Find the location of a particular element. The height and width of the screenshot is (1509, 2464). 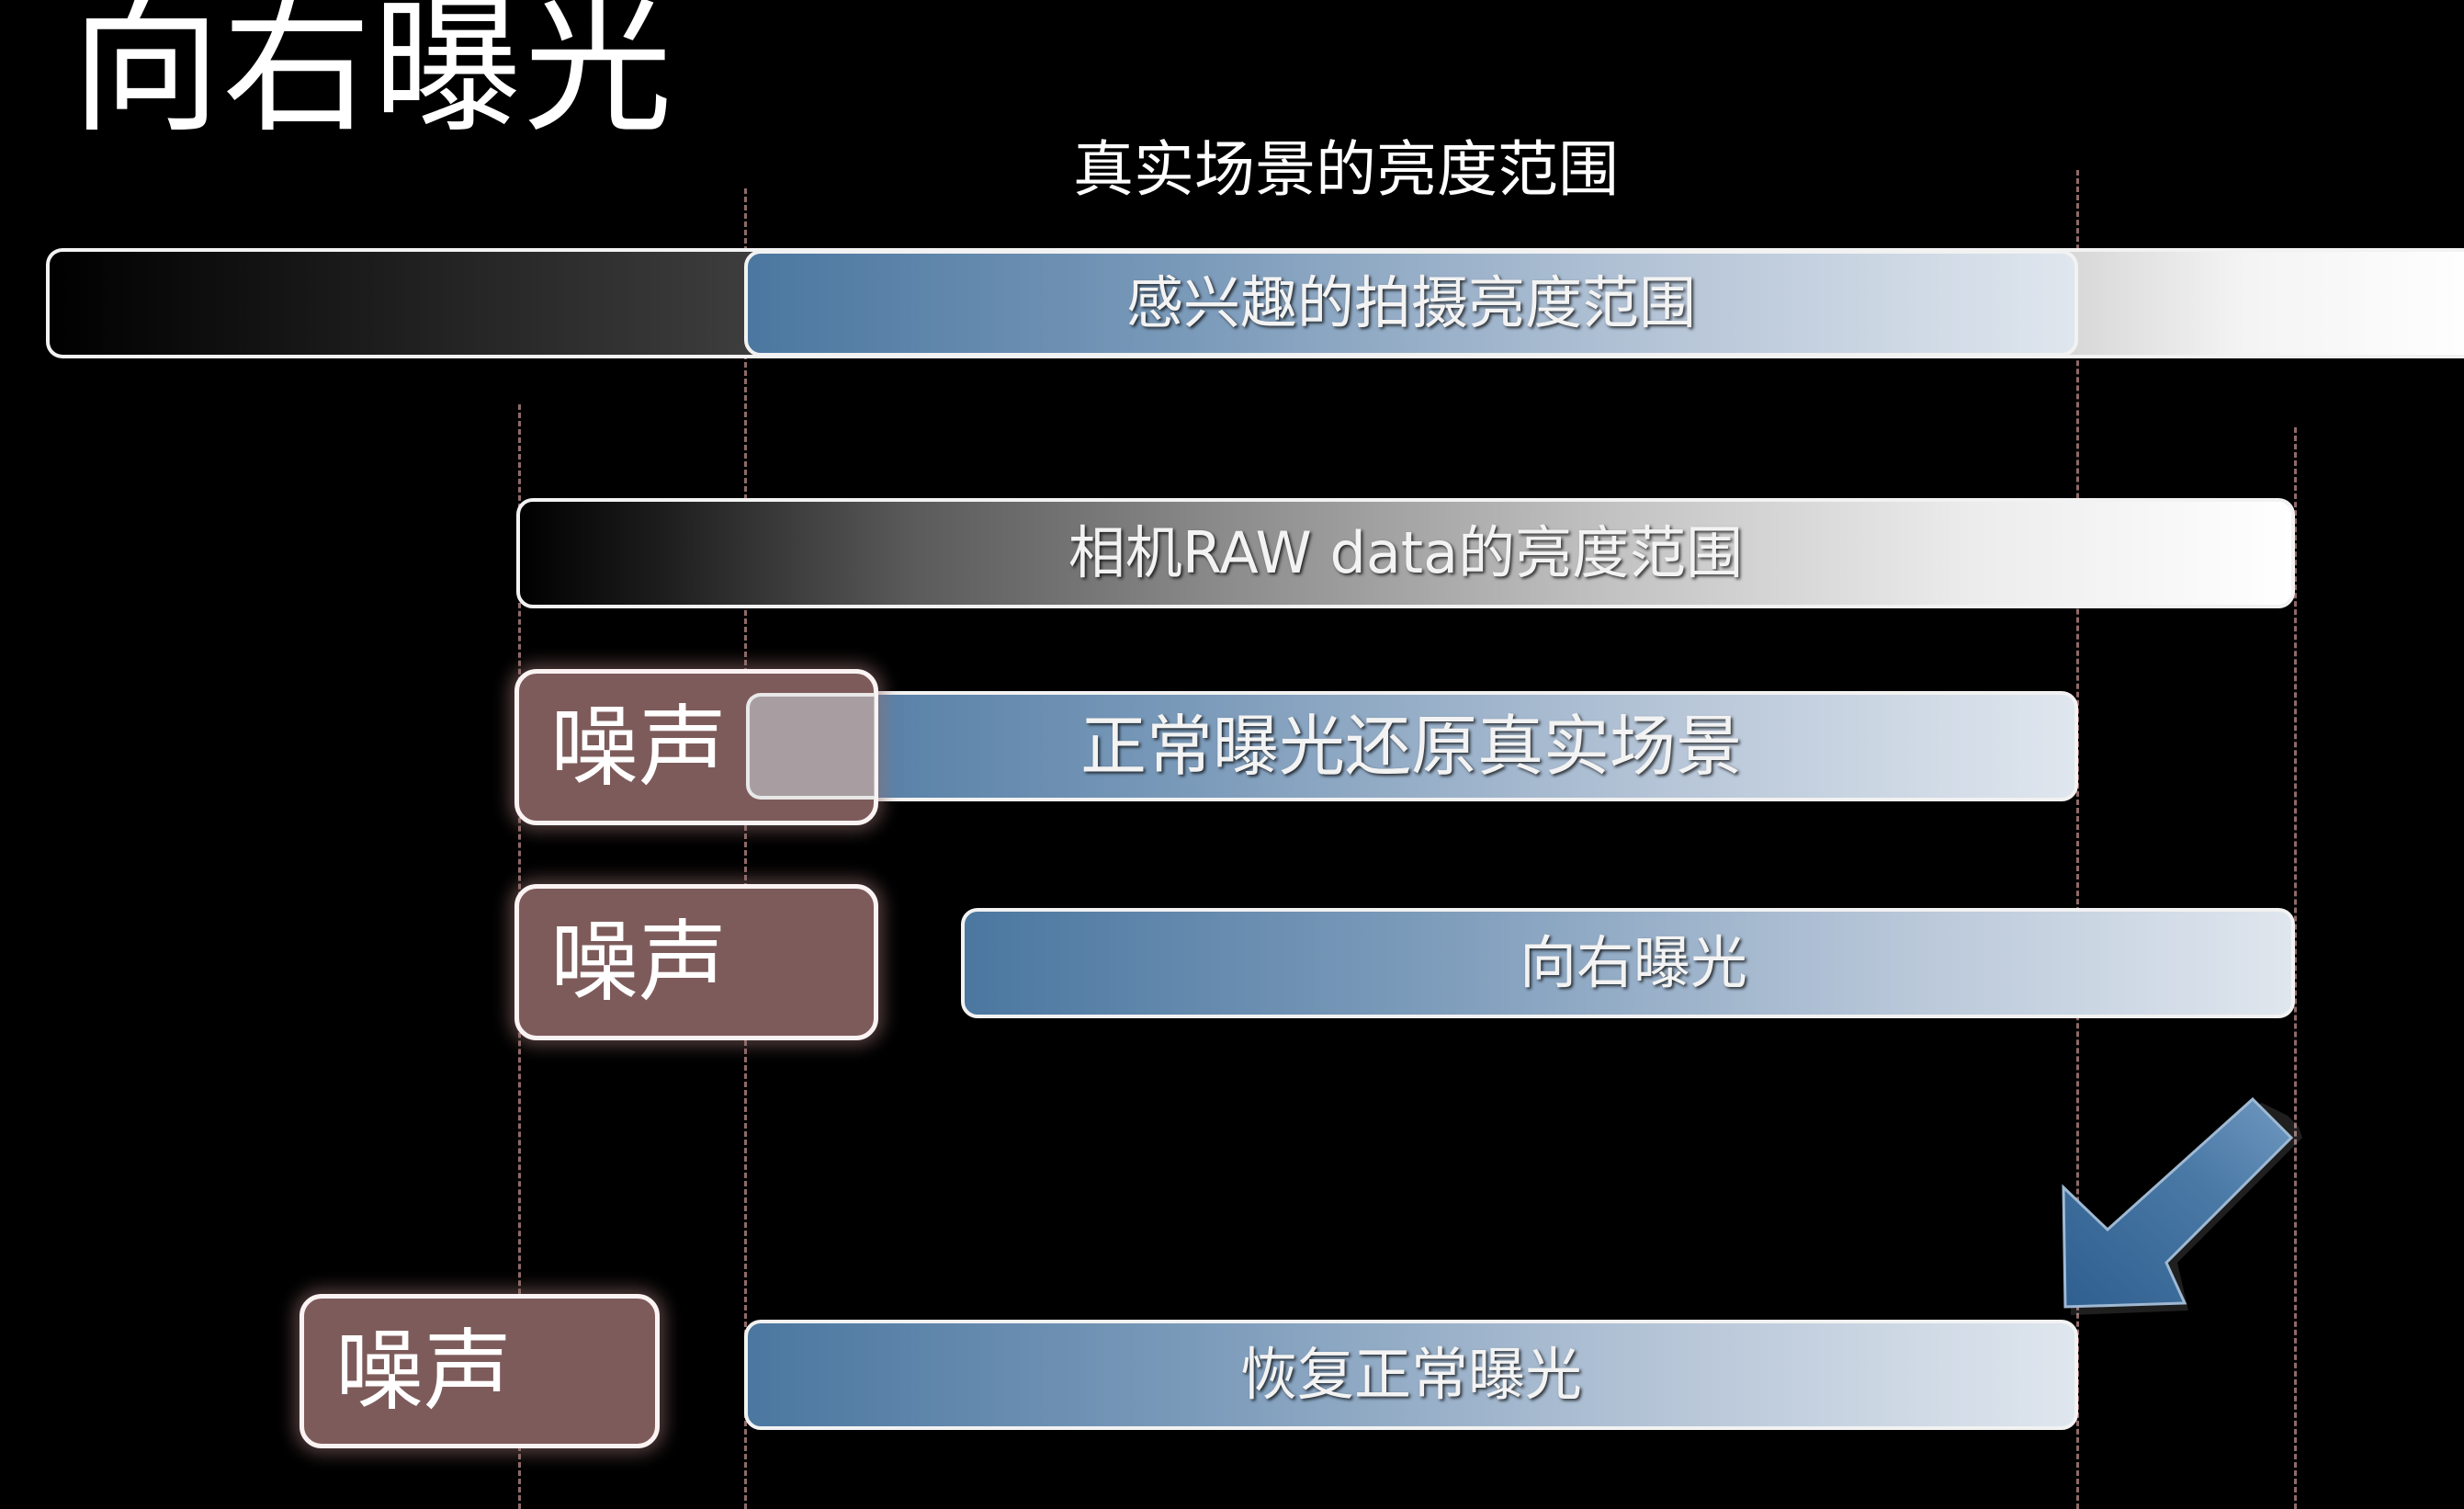

guide-line-raw-right is located at coordinates (2295, 968).